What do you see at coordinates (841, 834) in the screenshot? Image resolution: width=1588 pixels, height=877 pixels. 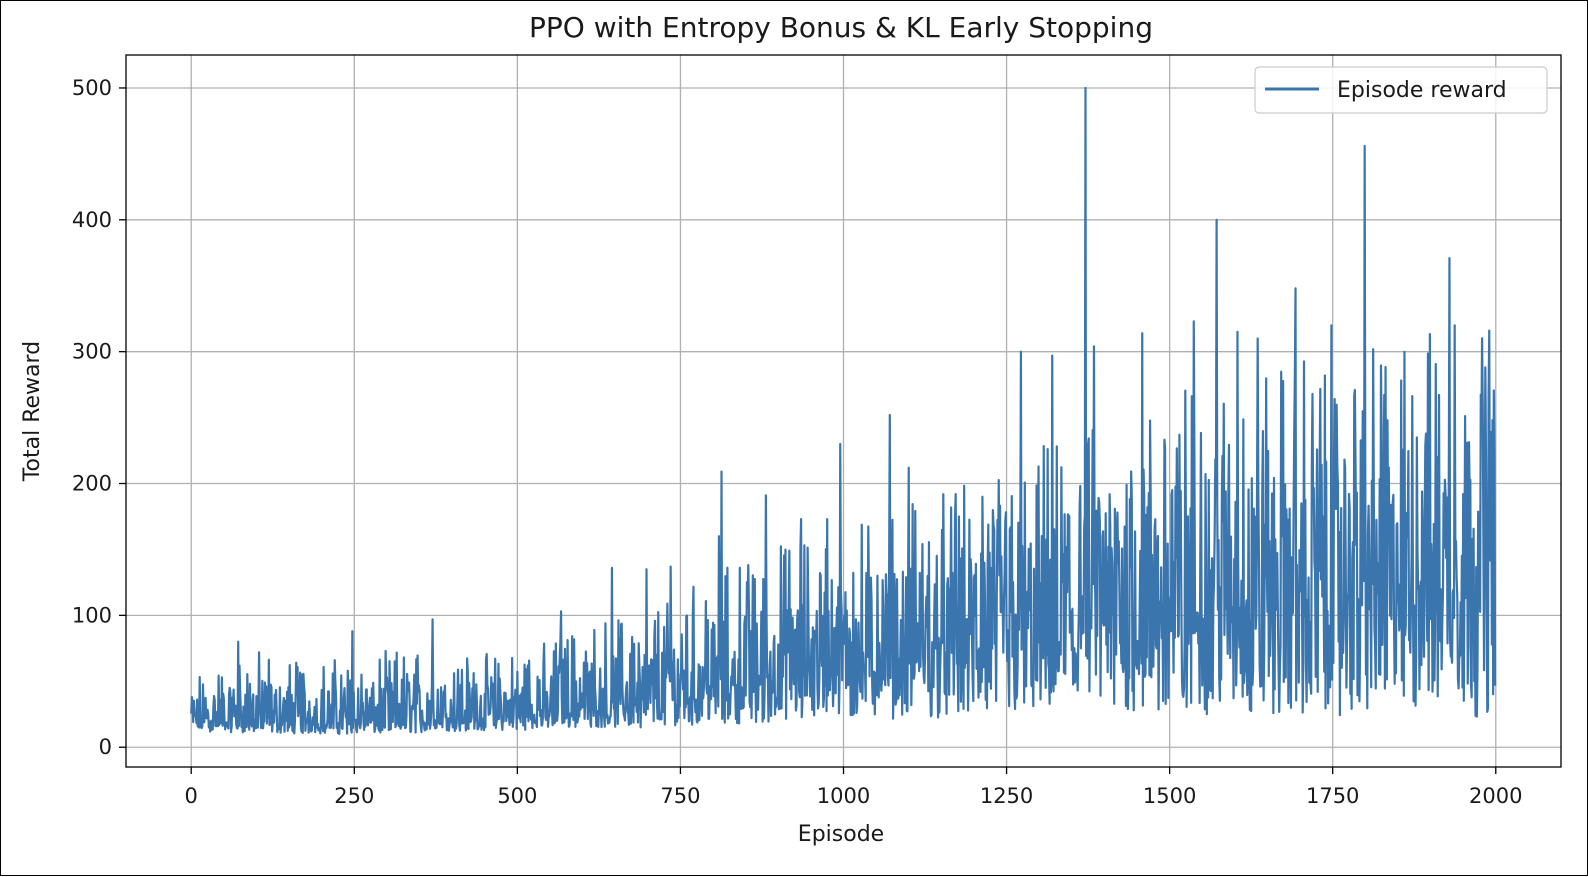 I see `x-axis-label: Episode` at bounding box center [841, 834].